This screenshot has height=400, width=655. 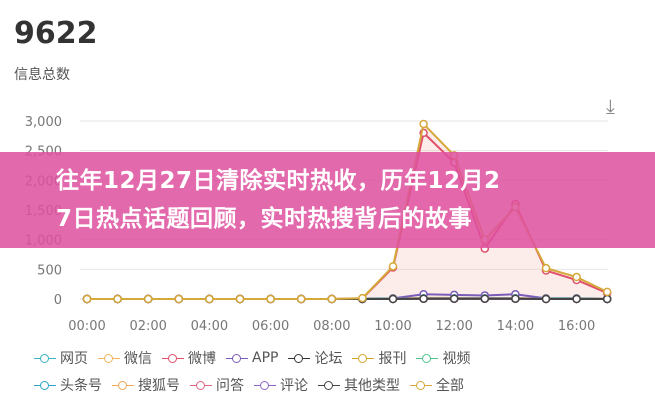 I want to click on banner-line-2: 7日热点话题回顾，实时热搜背后的故事, so click(x=264, y=219).